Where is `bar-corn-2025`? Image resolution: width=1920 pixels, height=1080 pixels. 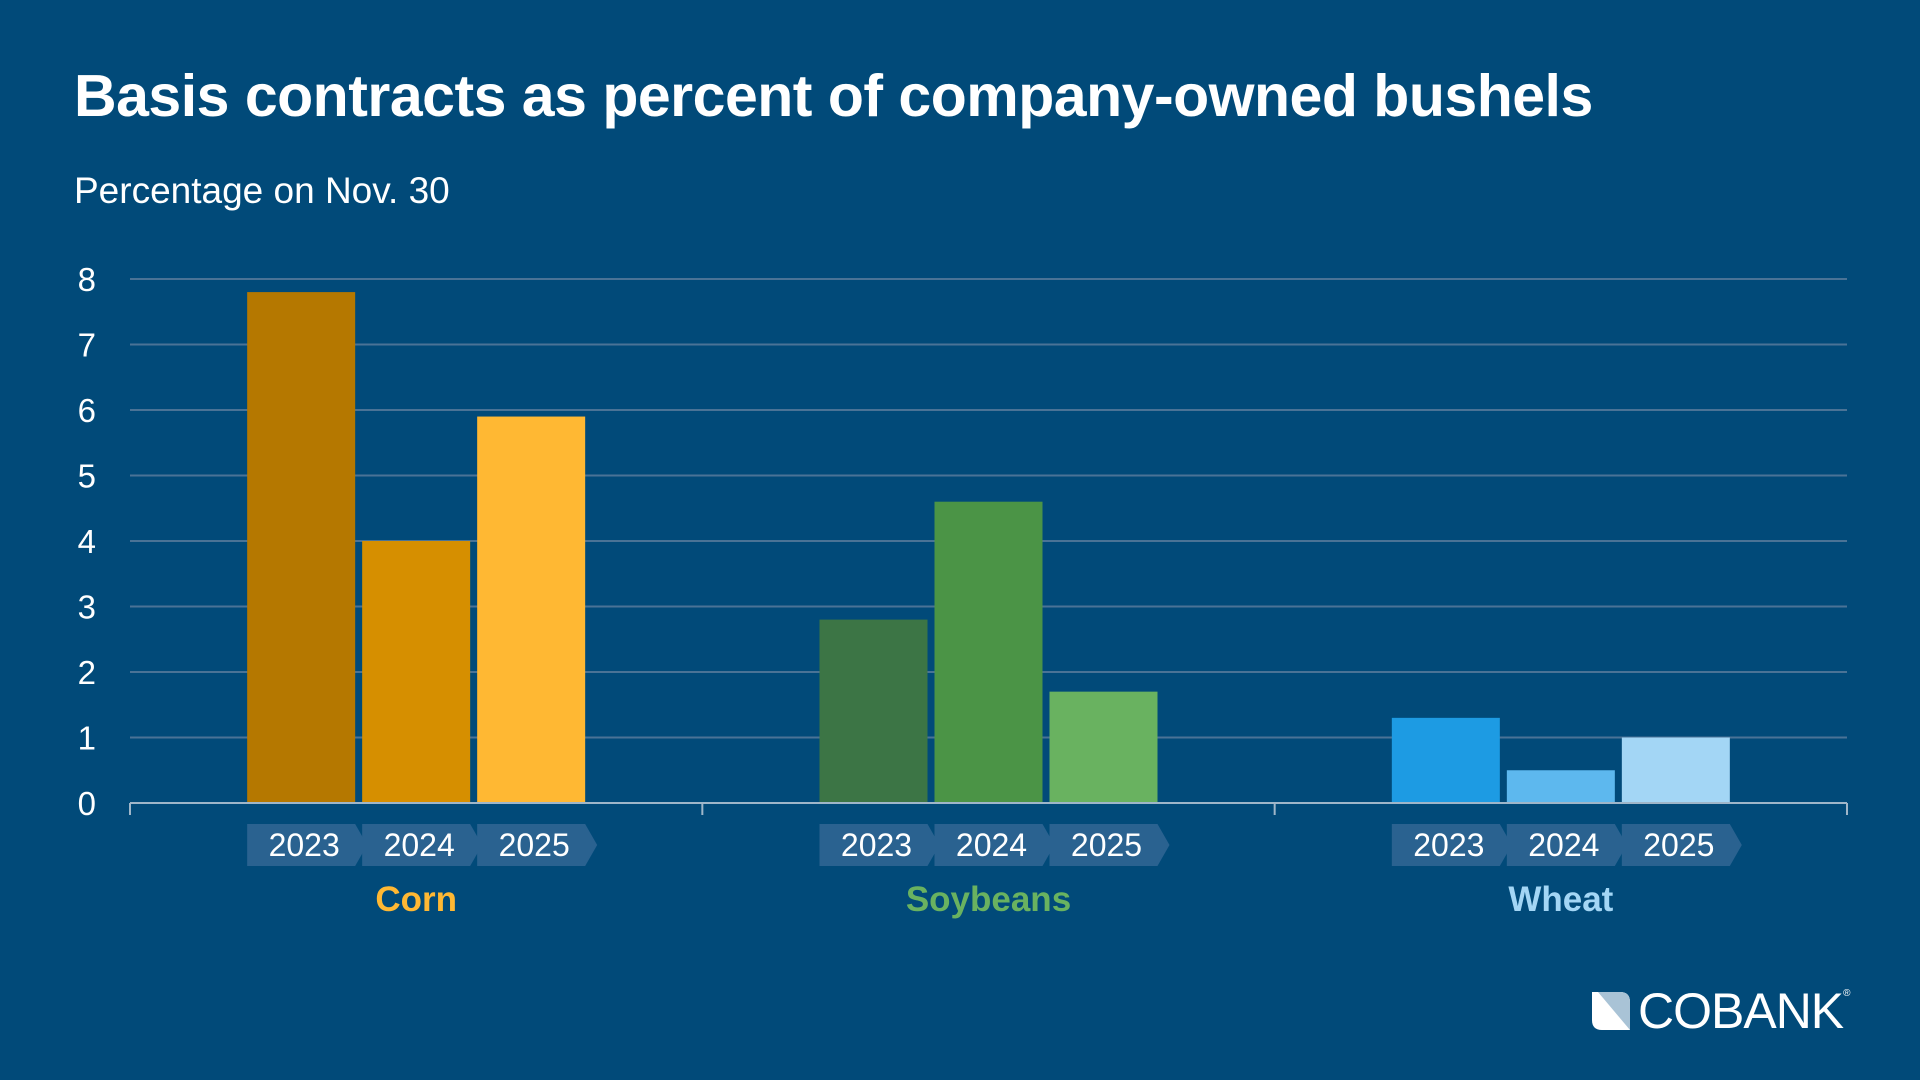
bar-corn-2025 is located at coordinates (531, 609).